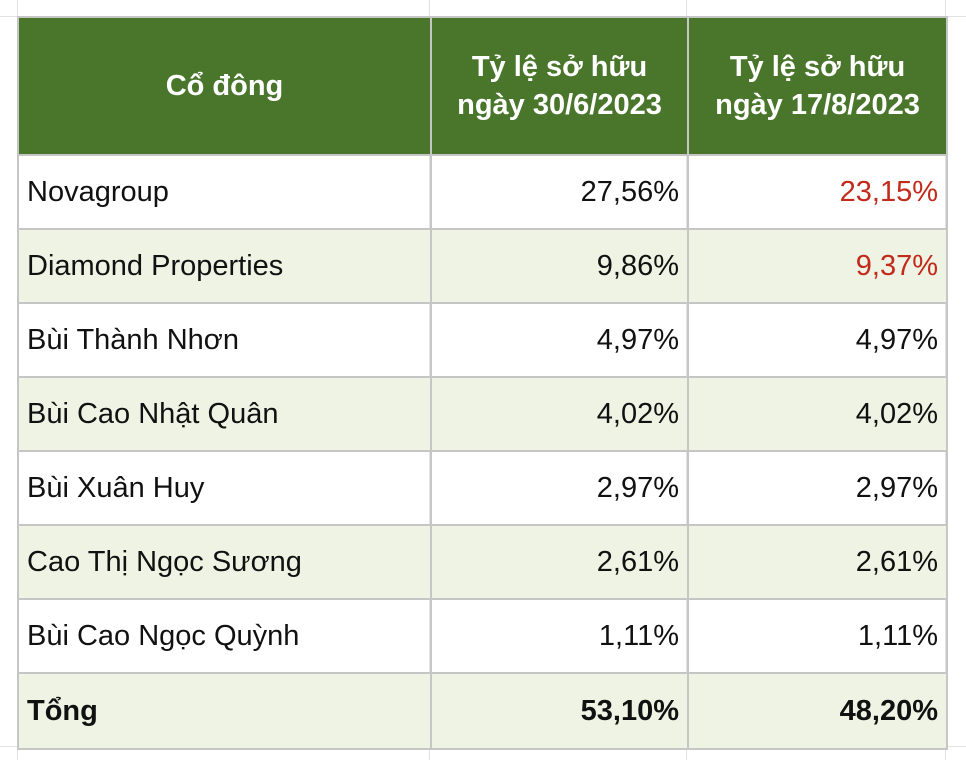 The width and height of the screenshot is (966, 760). Describe the element at coordinates (817, 562) in the screenshot. I see `ratio-0817-cell: 2,61%` at that location.